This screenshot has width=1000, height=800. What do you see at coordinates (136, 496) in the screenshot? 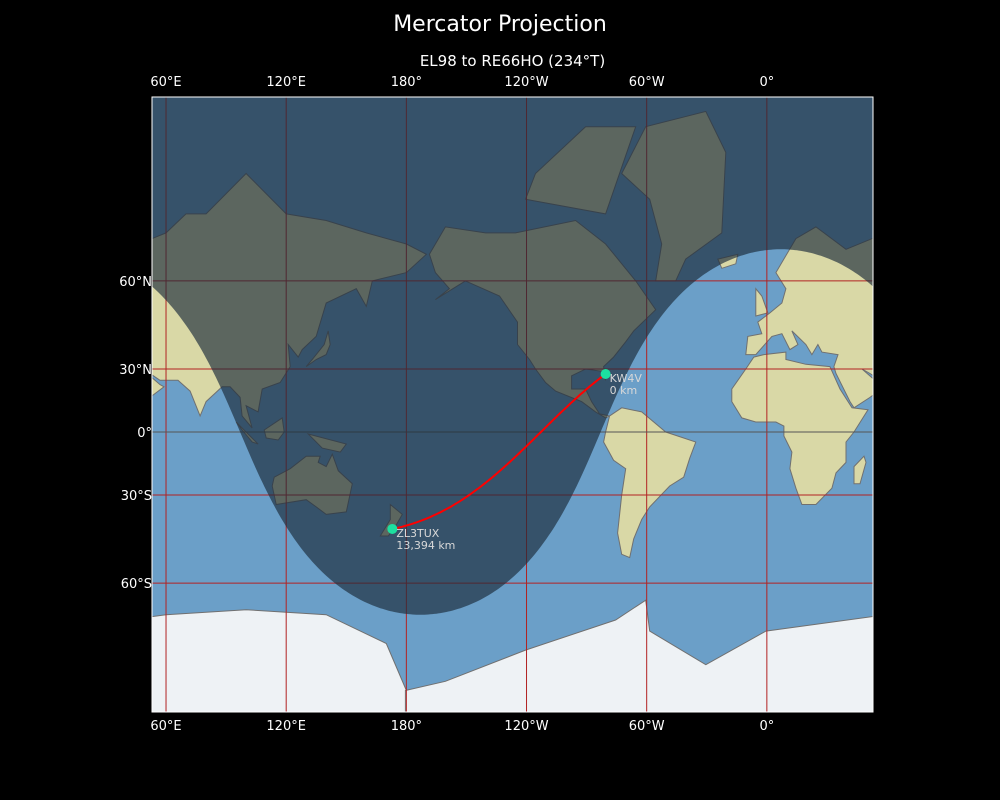
I see `lat-label: 30°S` at bounding box center [136, 496].